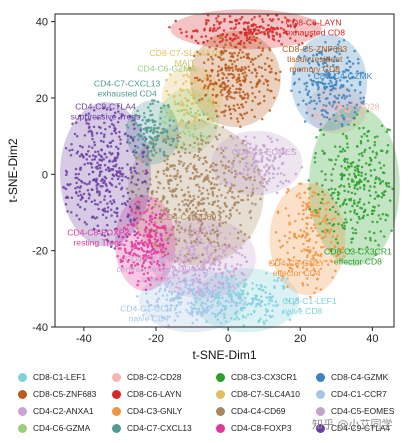 This screenshot has height=443, width=419. What do you see at coordinates (266, 394) in the screenshot?
I see `legend-entry: CD8-C7-SLC4A10` at bounding box center [266, 394].